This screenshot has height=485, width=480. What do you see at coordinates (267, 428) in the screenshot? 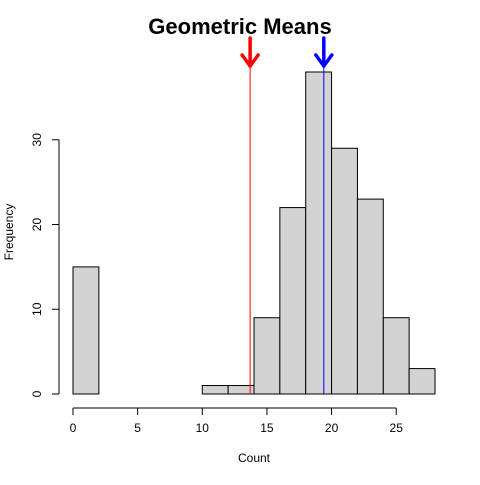
I see `x-tick-label: 15` at bounding box center [267, 428].